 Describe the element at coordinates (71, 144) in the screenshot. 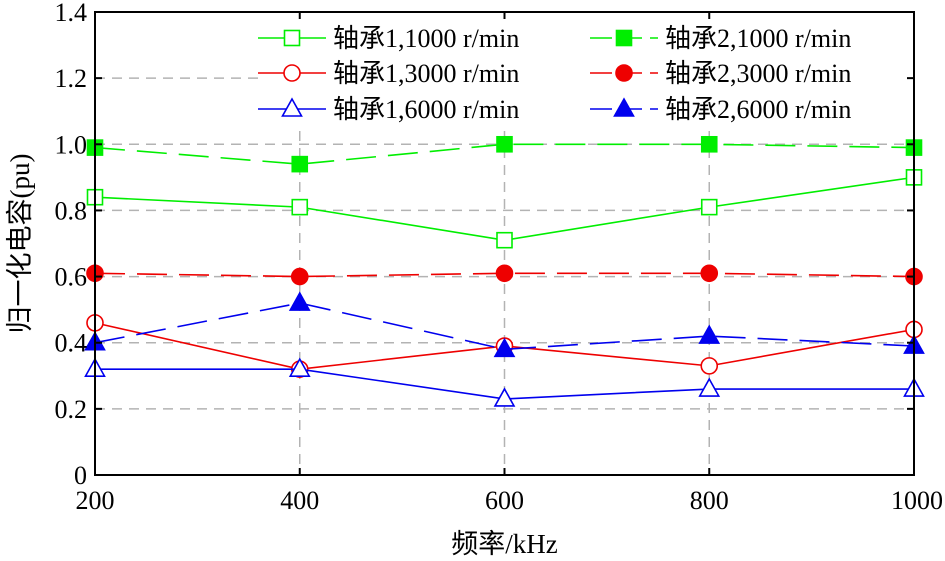

I see `y-tick-label: 1.0` at that location.